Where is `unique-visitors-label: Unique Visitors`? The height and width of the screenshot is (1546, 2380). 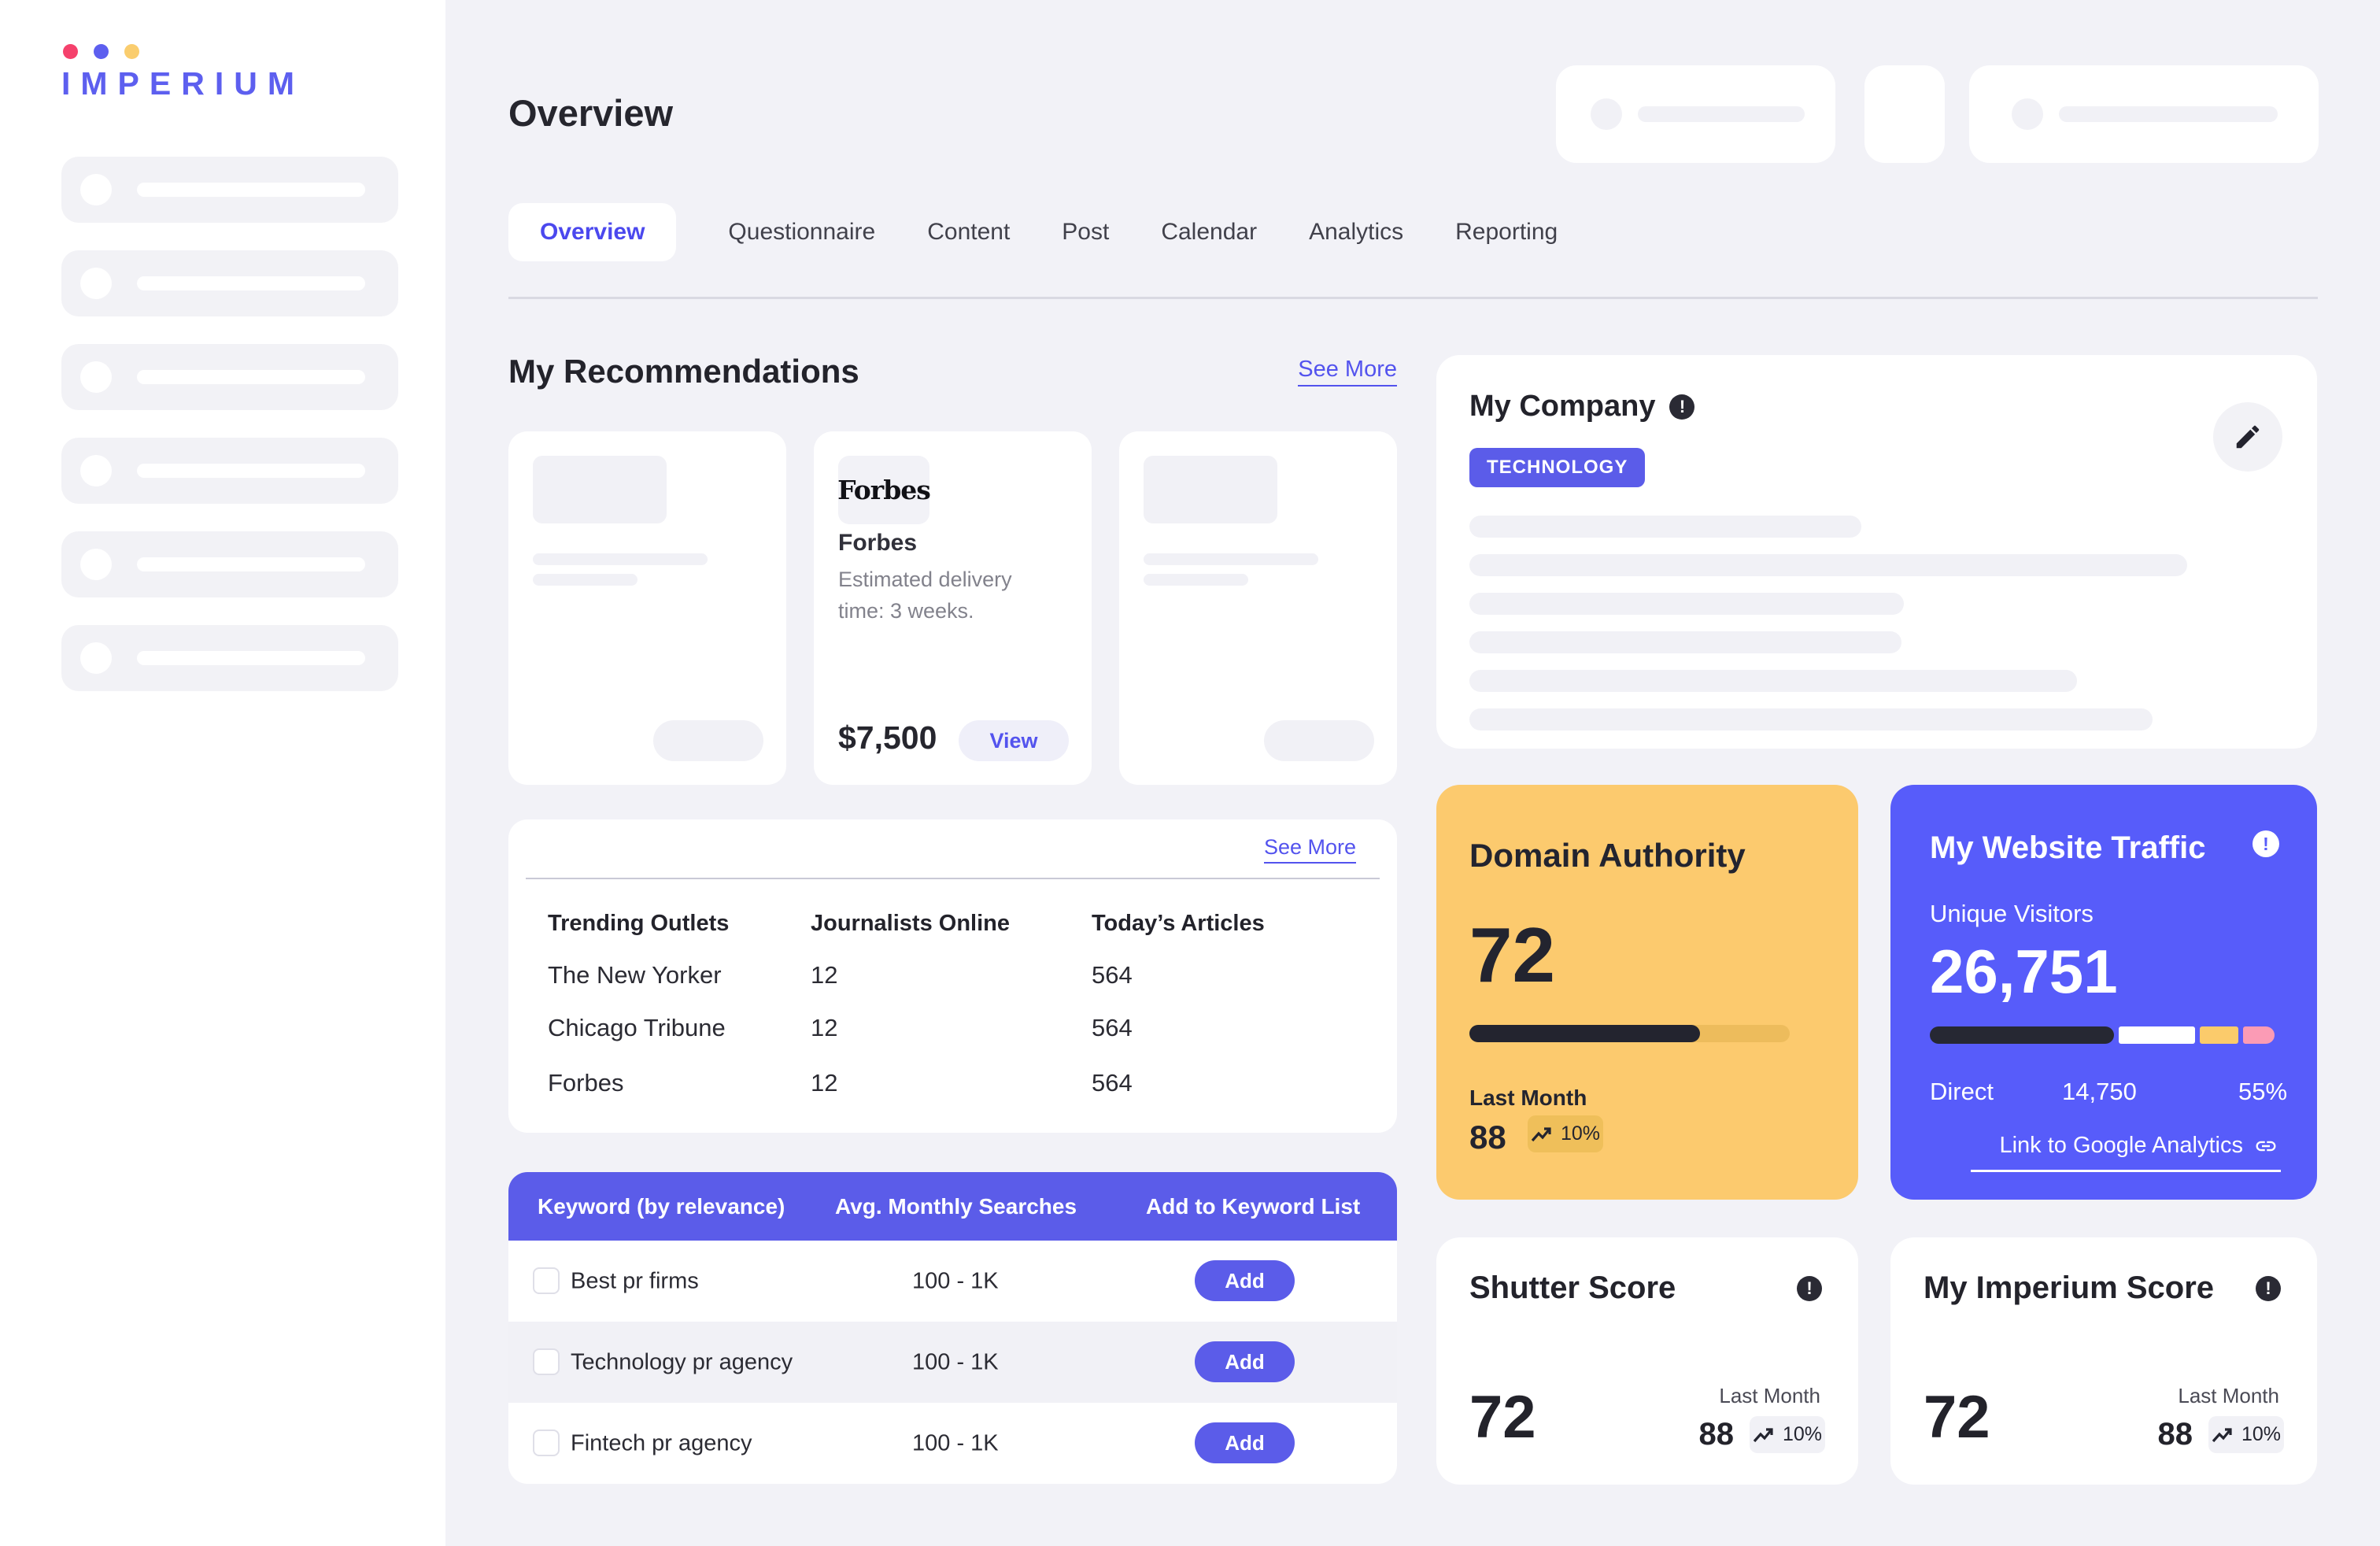
unique-visitors-label: Unique Visitors is located at coordinates (2012, 914).